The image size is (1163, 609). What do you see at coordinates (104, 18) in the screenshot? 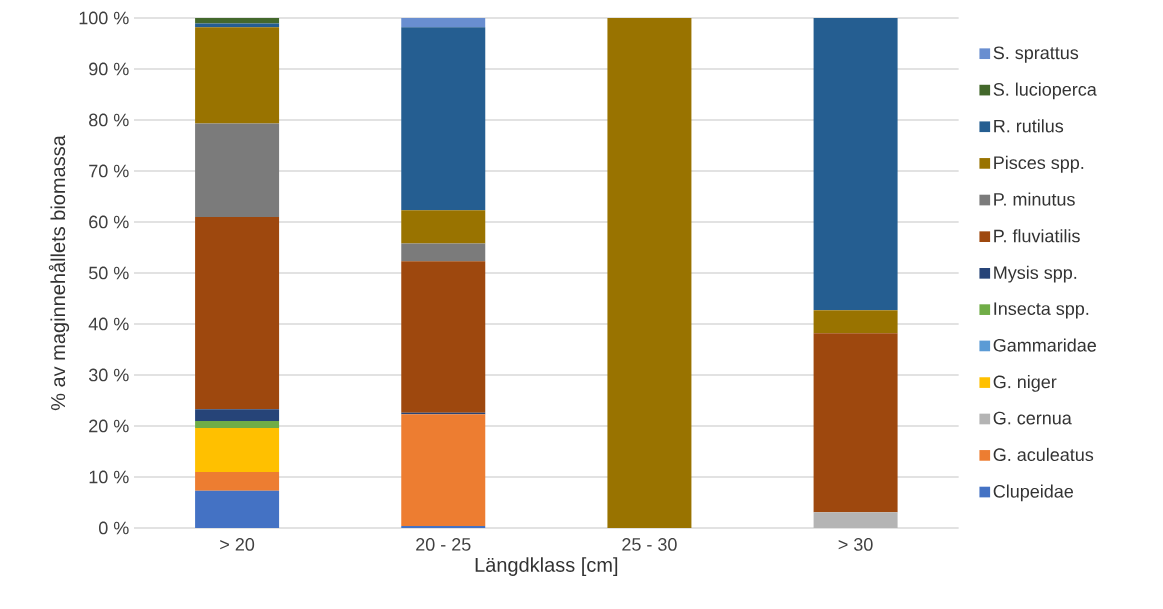
I see `y-tick-label: 100 %` at bounding box center [104, 18].